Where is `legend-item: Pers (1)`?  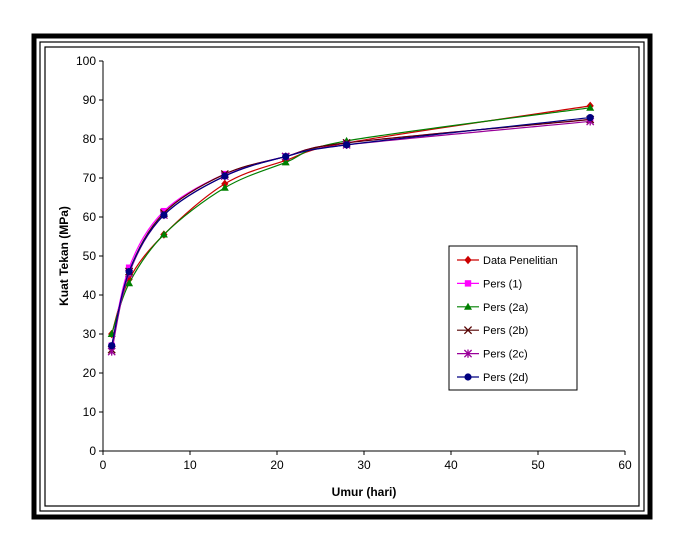
legend-item: Pers (1) is located at coordinates (489, 284).